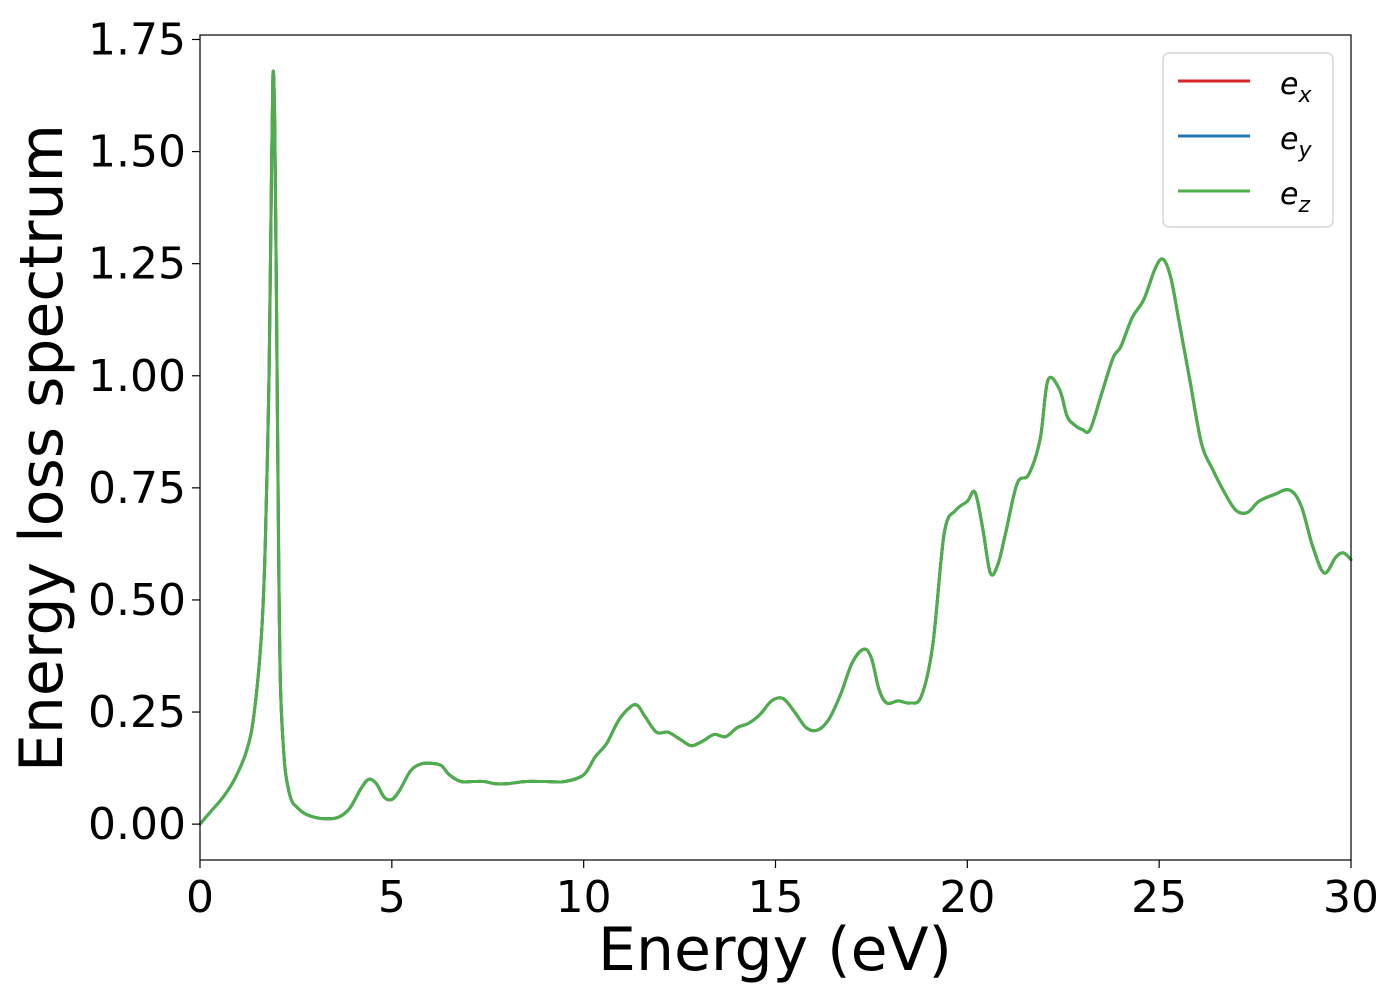  What do you see at coordinates (1296, 87) in the screenshot?
I see `legend-label-ex: ex` at bounding box center [1296, 87].